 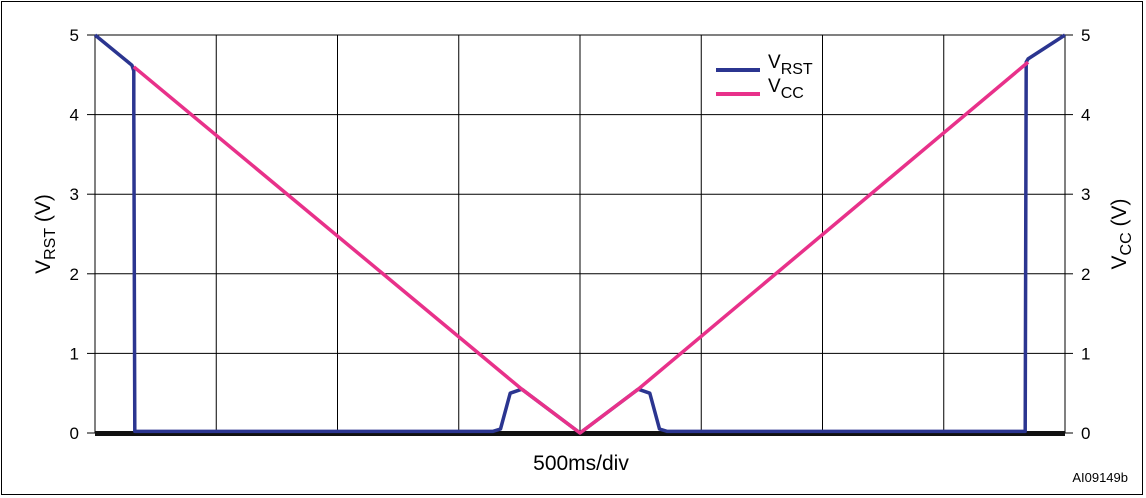 I want to click on left-axis-title: VRST (V), so click(x=45, y=234).